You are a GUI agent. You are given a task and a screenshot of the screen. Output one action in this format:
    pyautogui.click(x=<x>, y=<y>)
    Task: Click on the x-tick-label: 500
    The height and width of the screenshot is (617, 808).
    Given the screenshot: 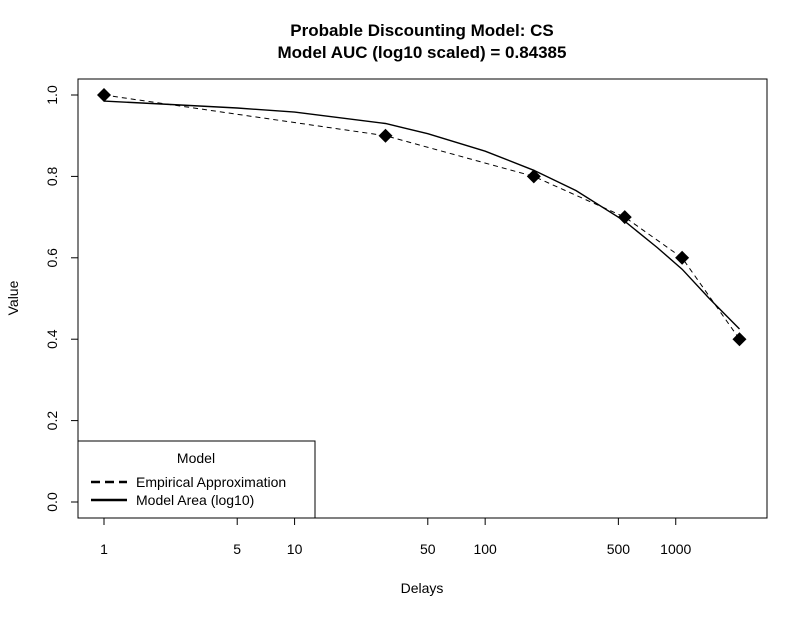 What is the action you would take?
    pyautogui.click(x=619, y=549)
    